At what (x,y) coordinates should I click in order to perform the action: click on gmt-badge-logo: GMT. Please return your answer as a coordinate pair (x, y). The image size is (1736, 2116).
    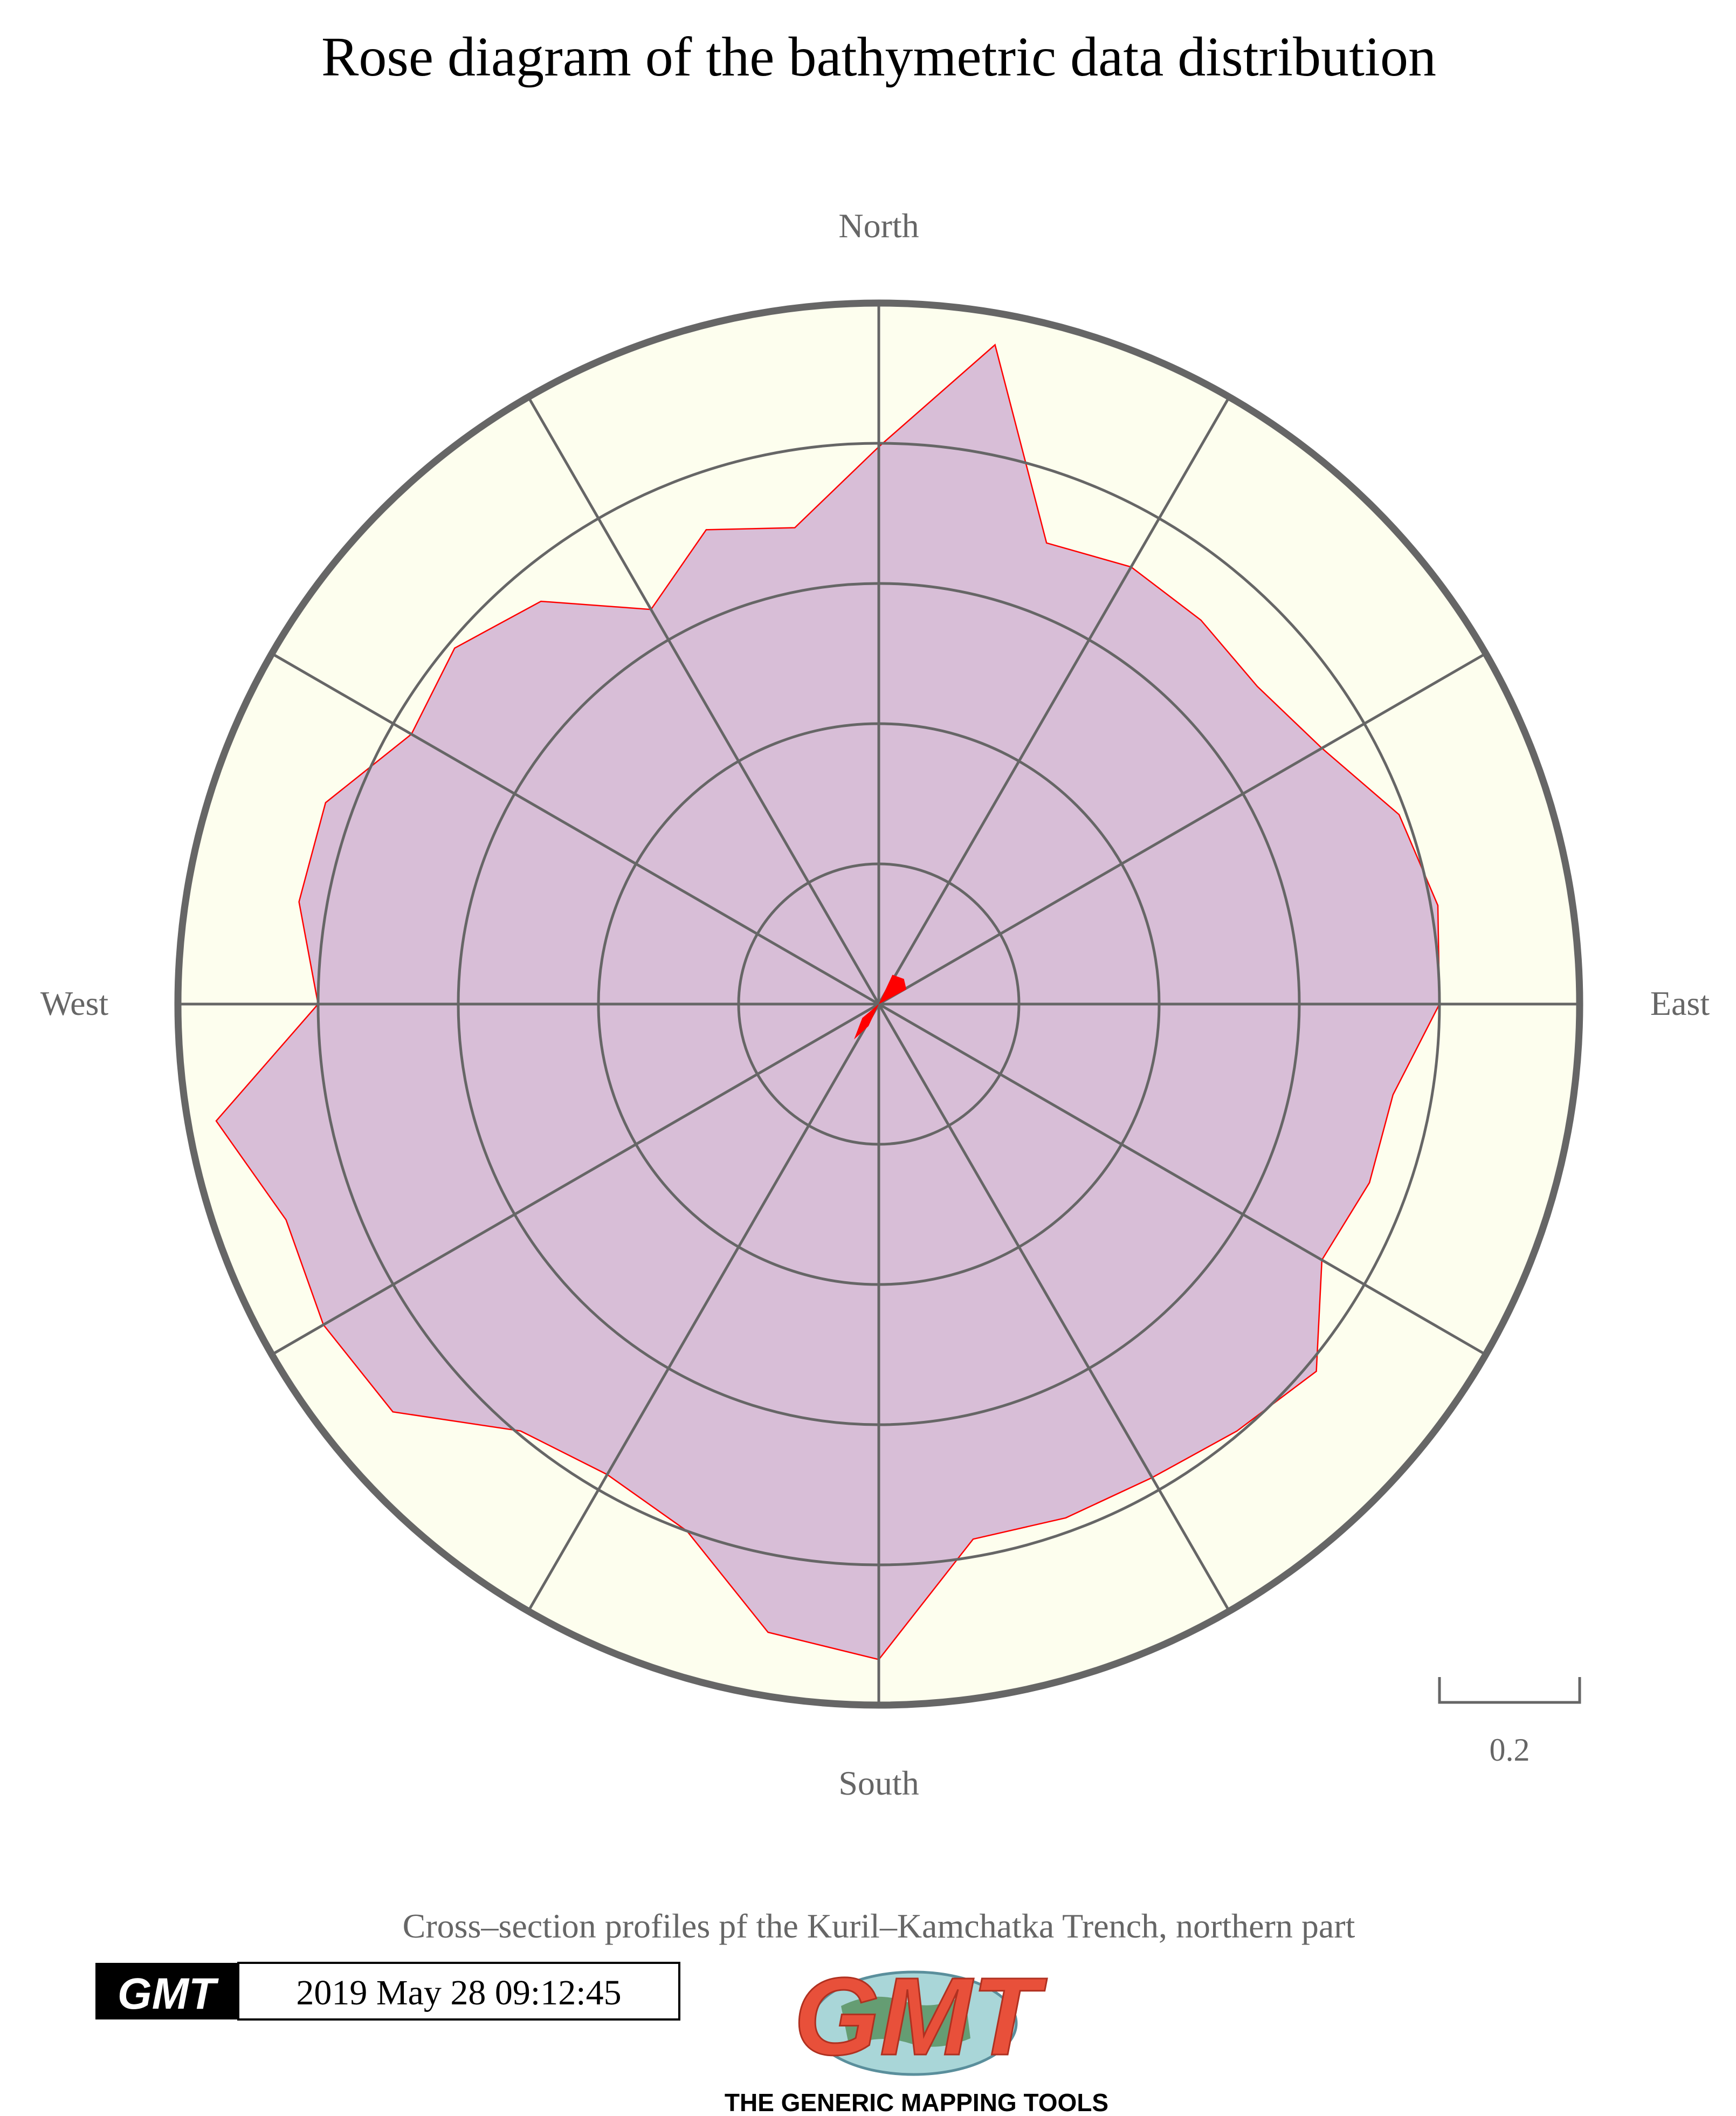
    Looking at the image, I should click on (168, 1993).